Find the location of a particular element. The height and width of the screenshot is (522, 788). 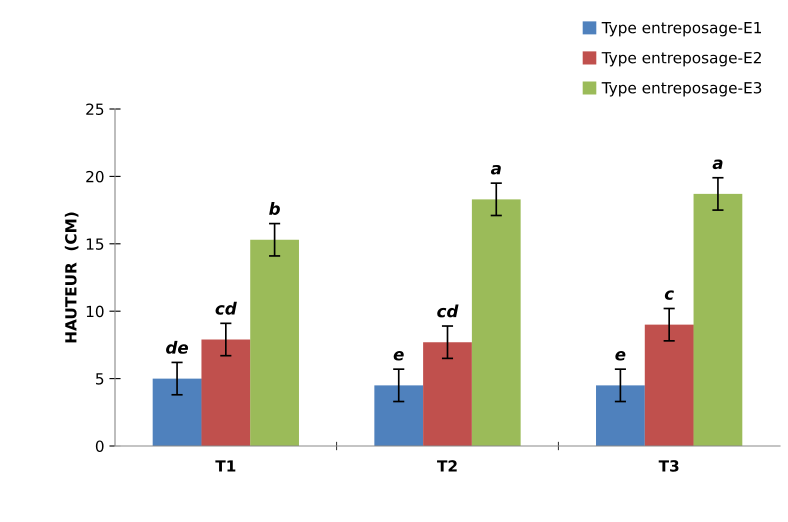

y-tick-label: 5 is located at coordinates (100, 379).